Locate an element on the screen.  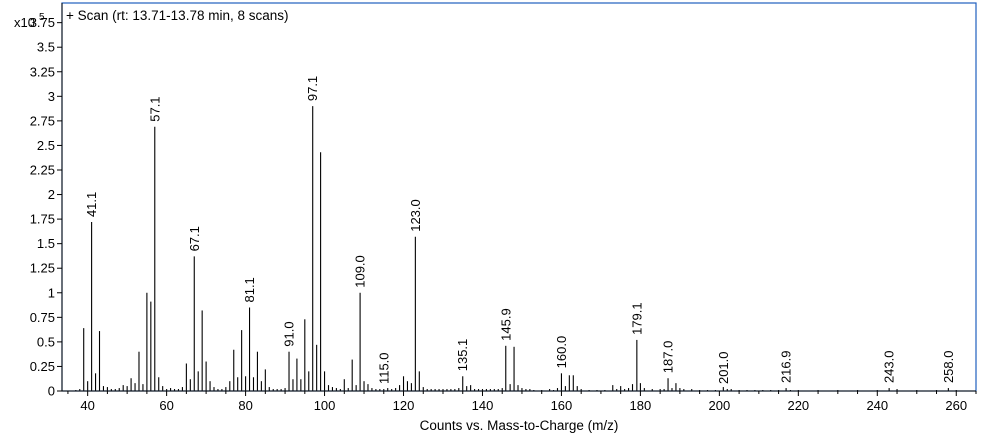
y-tick-label: 0.5 is located at coordinates (46, 341).